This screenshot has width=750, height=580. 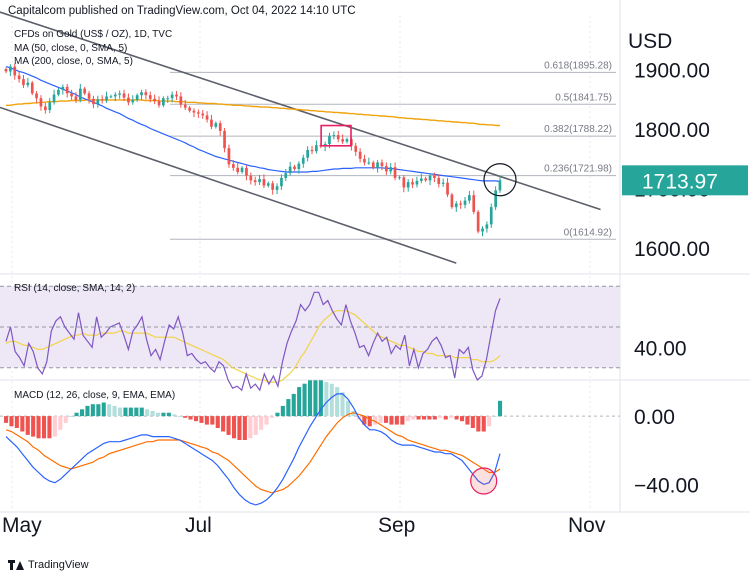 What do you see at coordinates (654, 417) in the screenshot?
I see `macd-axis-tick: 0.00` at bounding box center [654, 417].